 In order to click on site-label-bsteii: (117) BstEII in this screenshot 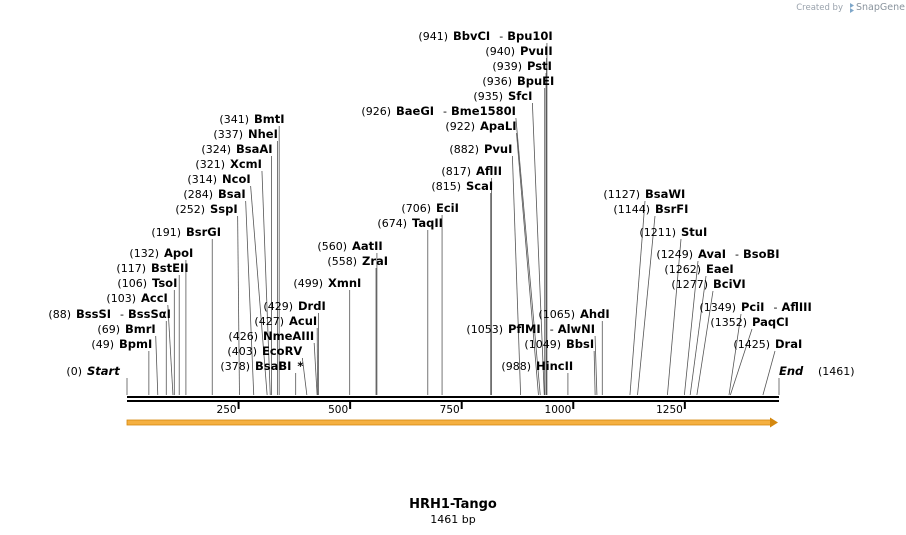, I will do `click(152, 268)`.